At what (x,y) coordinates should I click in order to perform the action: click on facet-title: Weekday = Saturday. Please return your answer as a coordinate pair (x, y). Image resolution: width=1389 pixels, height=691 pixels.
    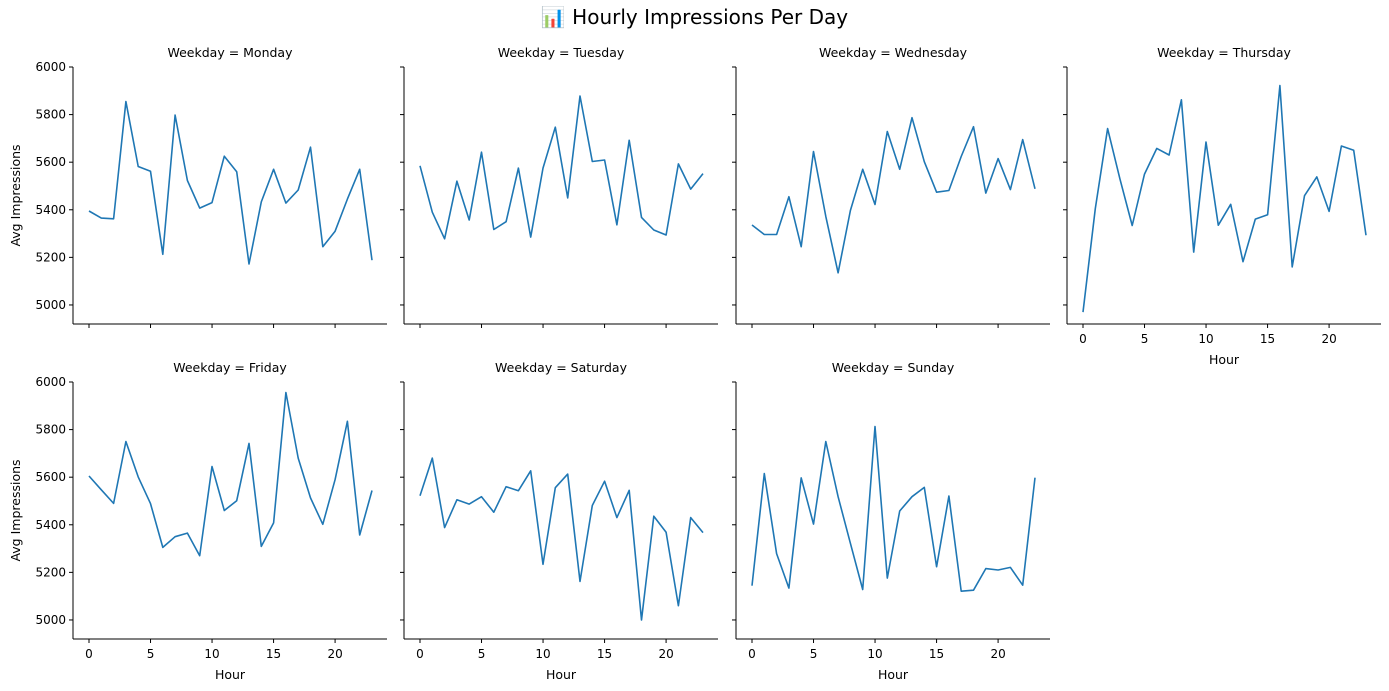
    Looking at the image, I should click on (561, 367).